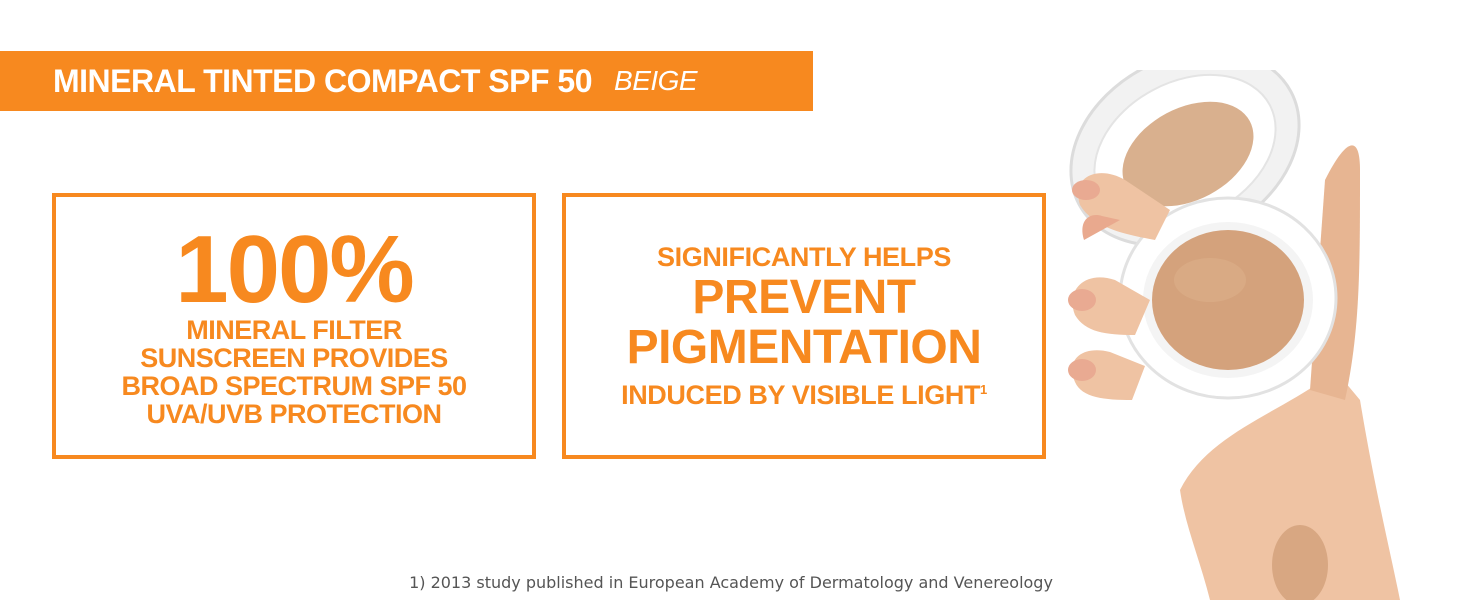 The image size is (1464, 600). I want to click on product-title: MINERAL TINTED COMPACT SPF 50, so click(323, 80).